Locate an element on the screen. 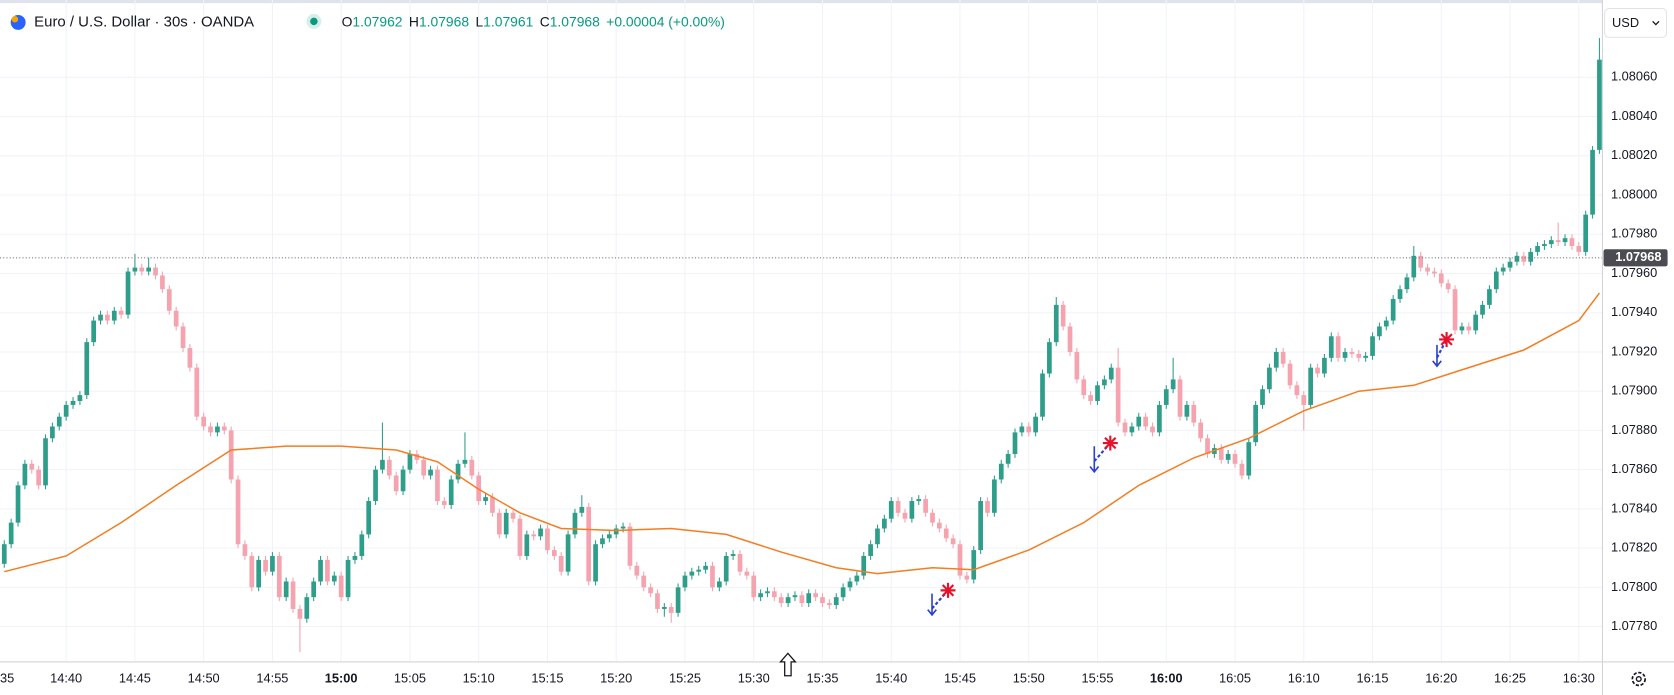  asterisk is located at coordinates (1447, 339).